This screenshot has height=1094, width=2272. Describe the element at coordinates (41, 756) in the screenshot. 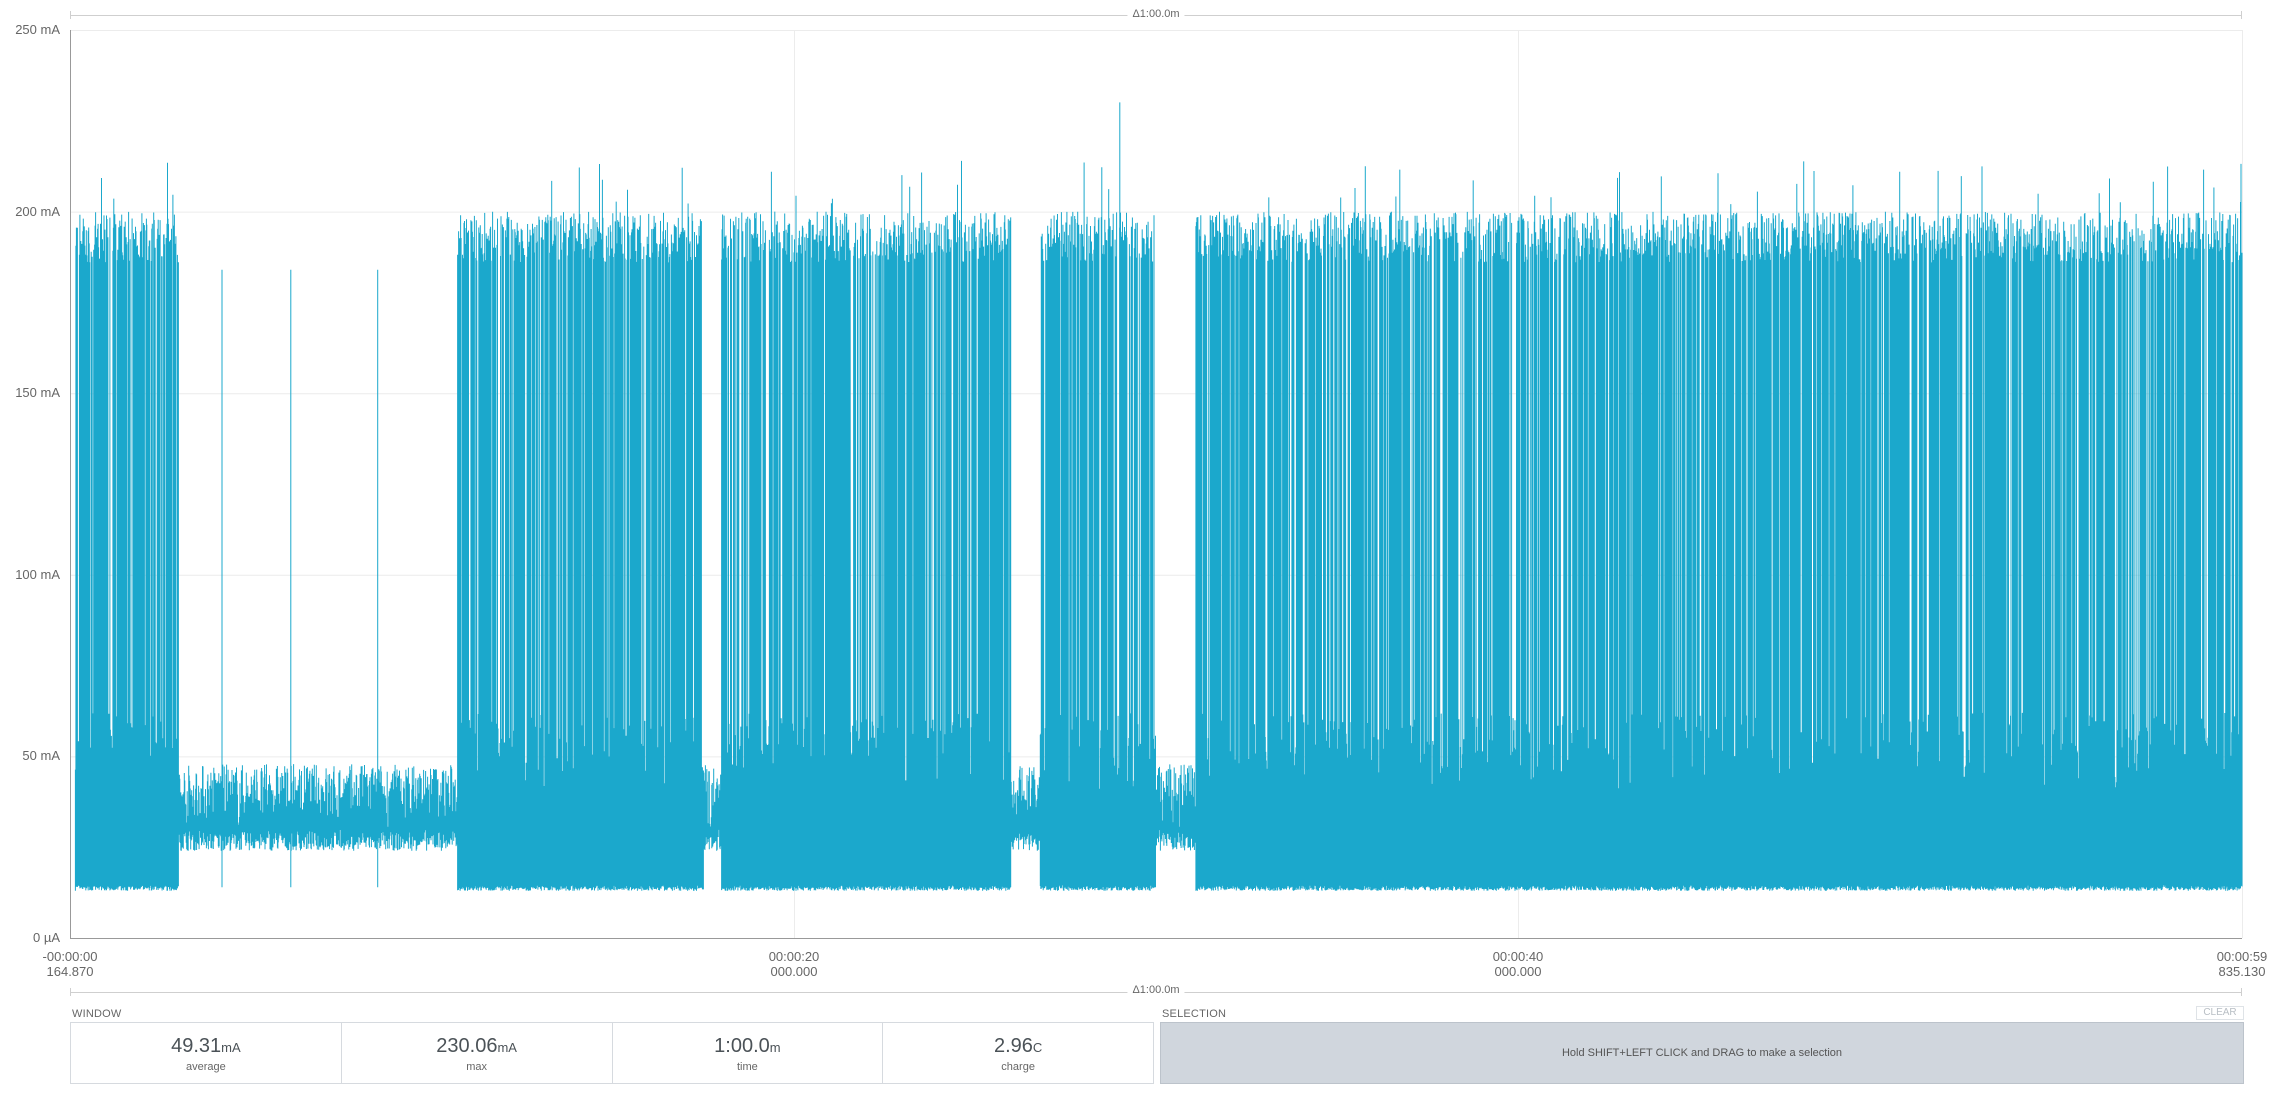

I see `y-tick-label: 50 mA` at that location.